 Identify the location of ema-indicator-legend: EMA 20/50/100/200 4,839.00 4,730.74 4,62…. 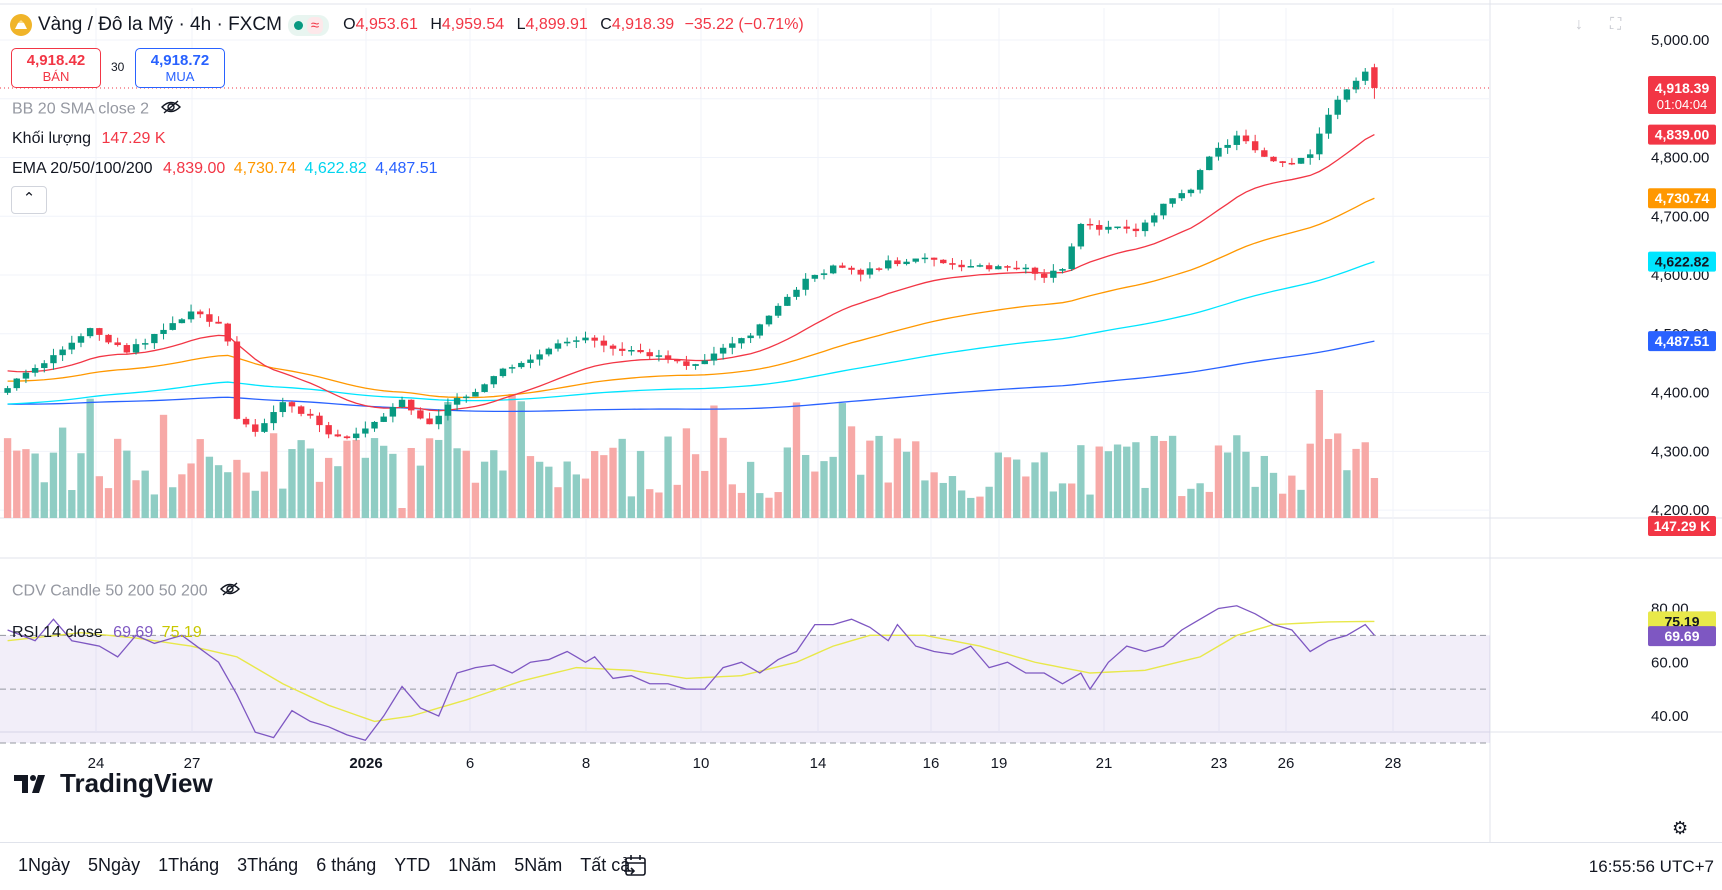
(225, 169).